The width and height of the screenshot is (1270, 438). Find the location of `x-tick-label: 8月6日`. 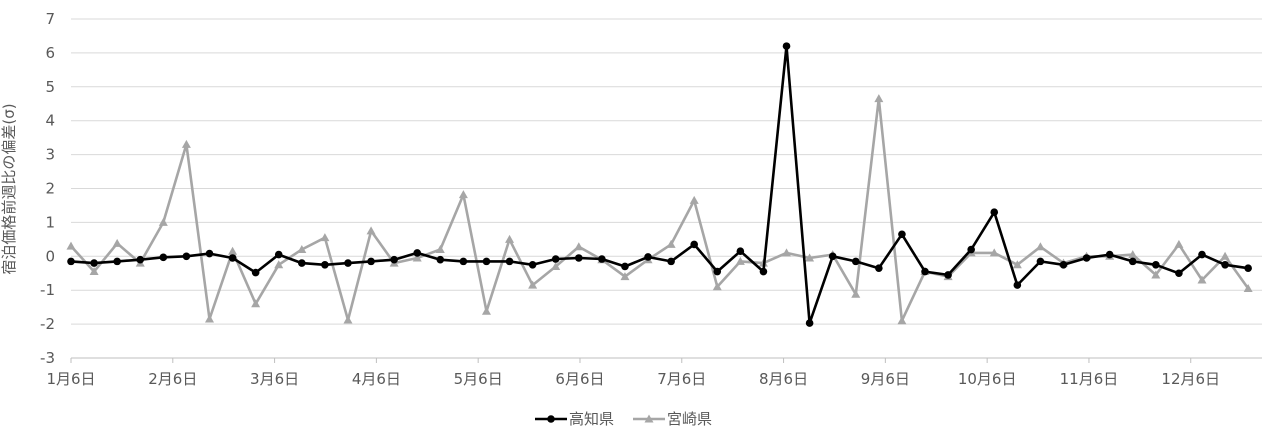

x-tick-label: 8月6日 is located at coordinates (783, 379).